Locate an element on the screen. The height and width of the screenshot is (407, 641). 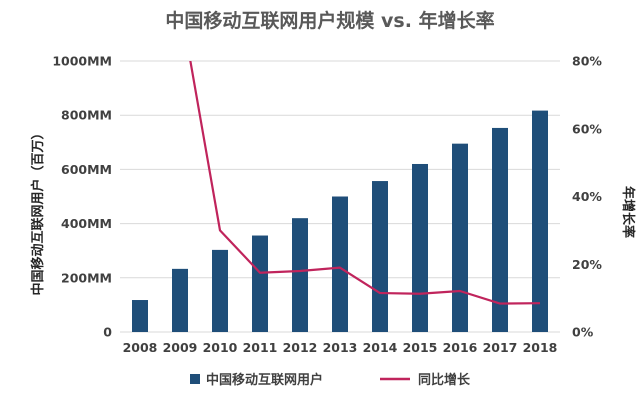
y-tick-label: 0 is located at coordinates (107, 332).